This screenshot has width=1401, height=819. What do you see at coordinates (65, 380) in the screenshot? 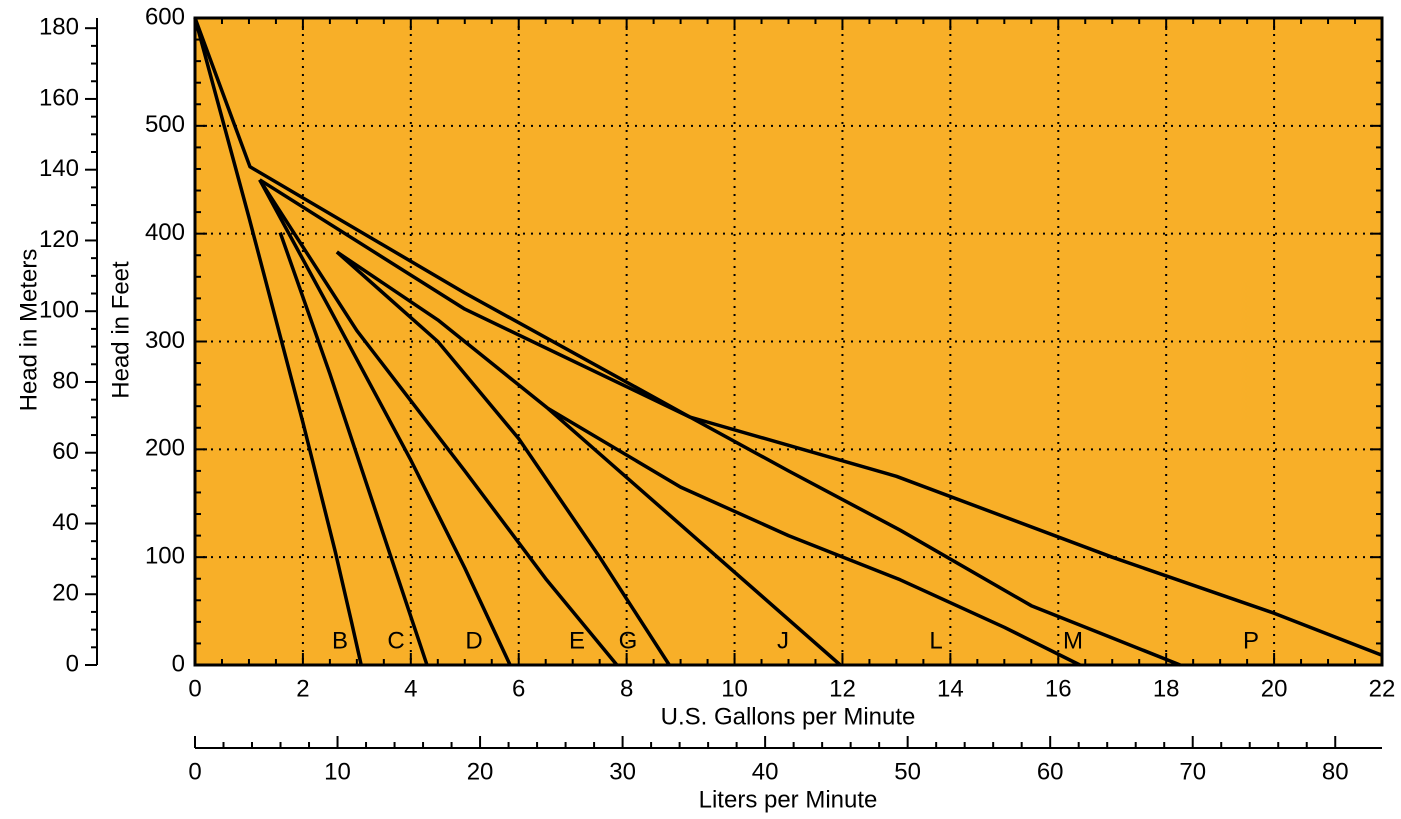
I see `y2-tick-label: 80` at bounding box center [65, 380].